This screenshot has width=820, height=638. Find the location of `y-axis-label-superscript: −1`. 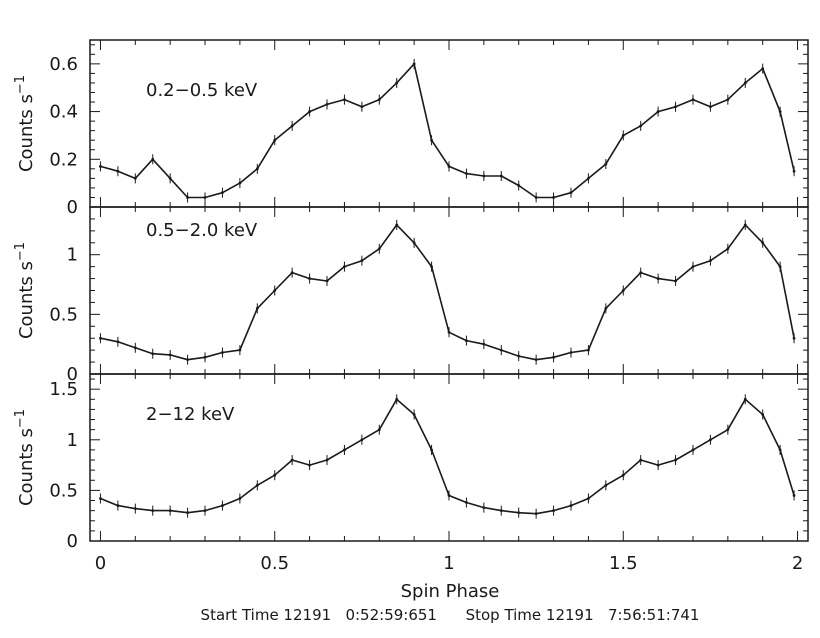

y-axis-label-superscript: −1 is located at coordinates (20, 251).